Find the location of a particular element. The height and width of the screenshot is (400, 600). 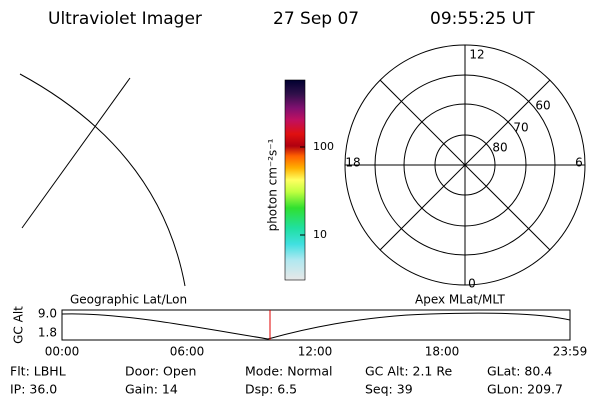

mlt-label: 18 is located at coordinates (352, 163).